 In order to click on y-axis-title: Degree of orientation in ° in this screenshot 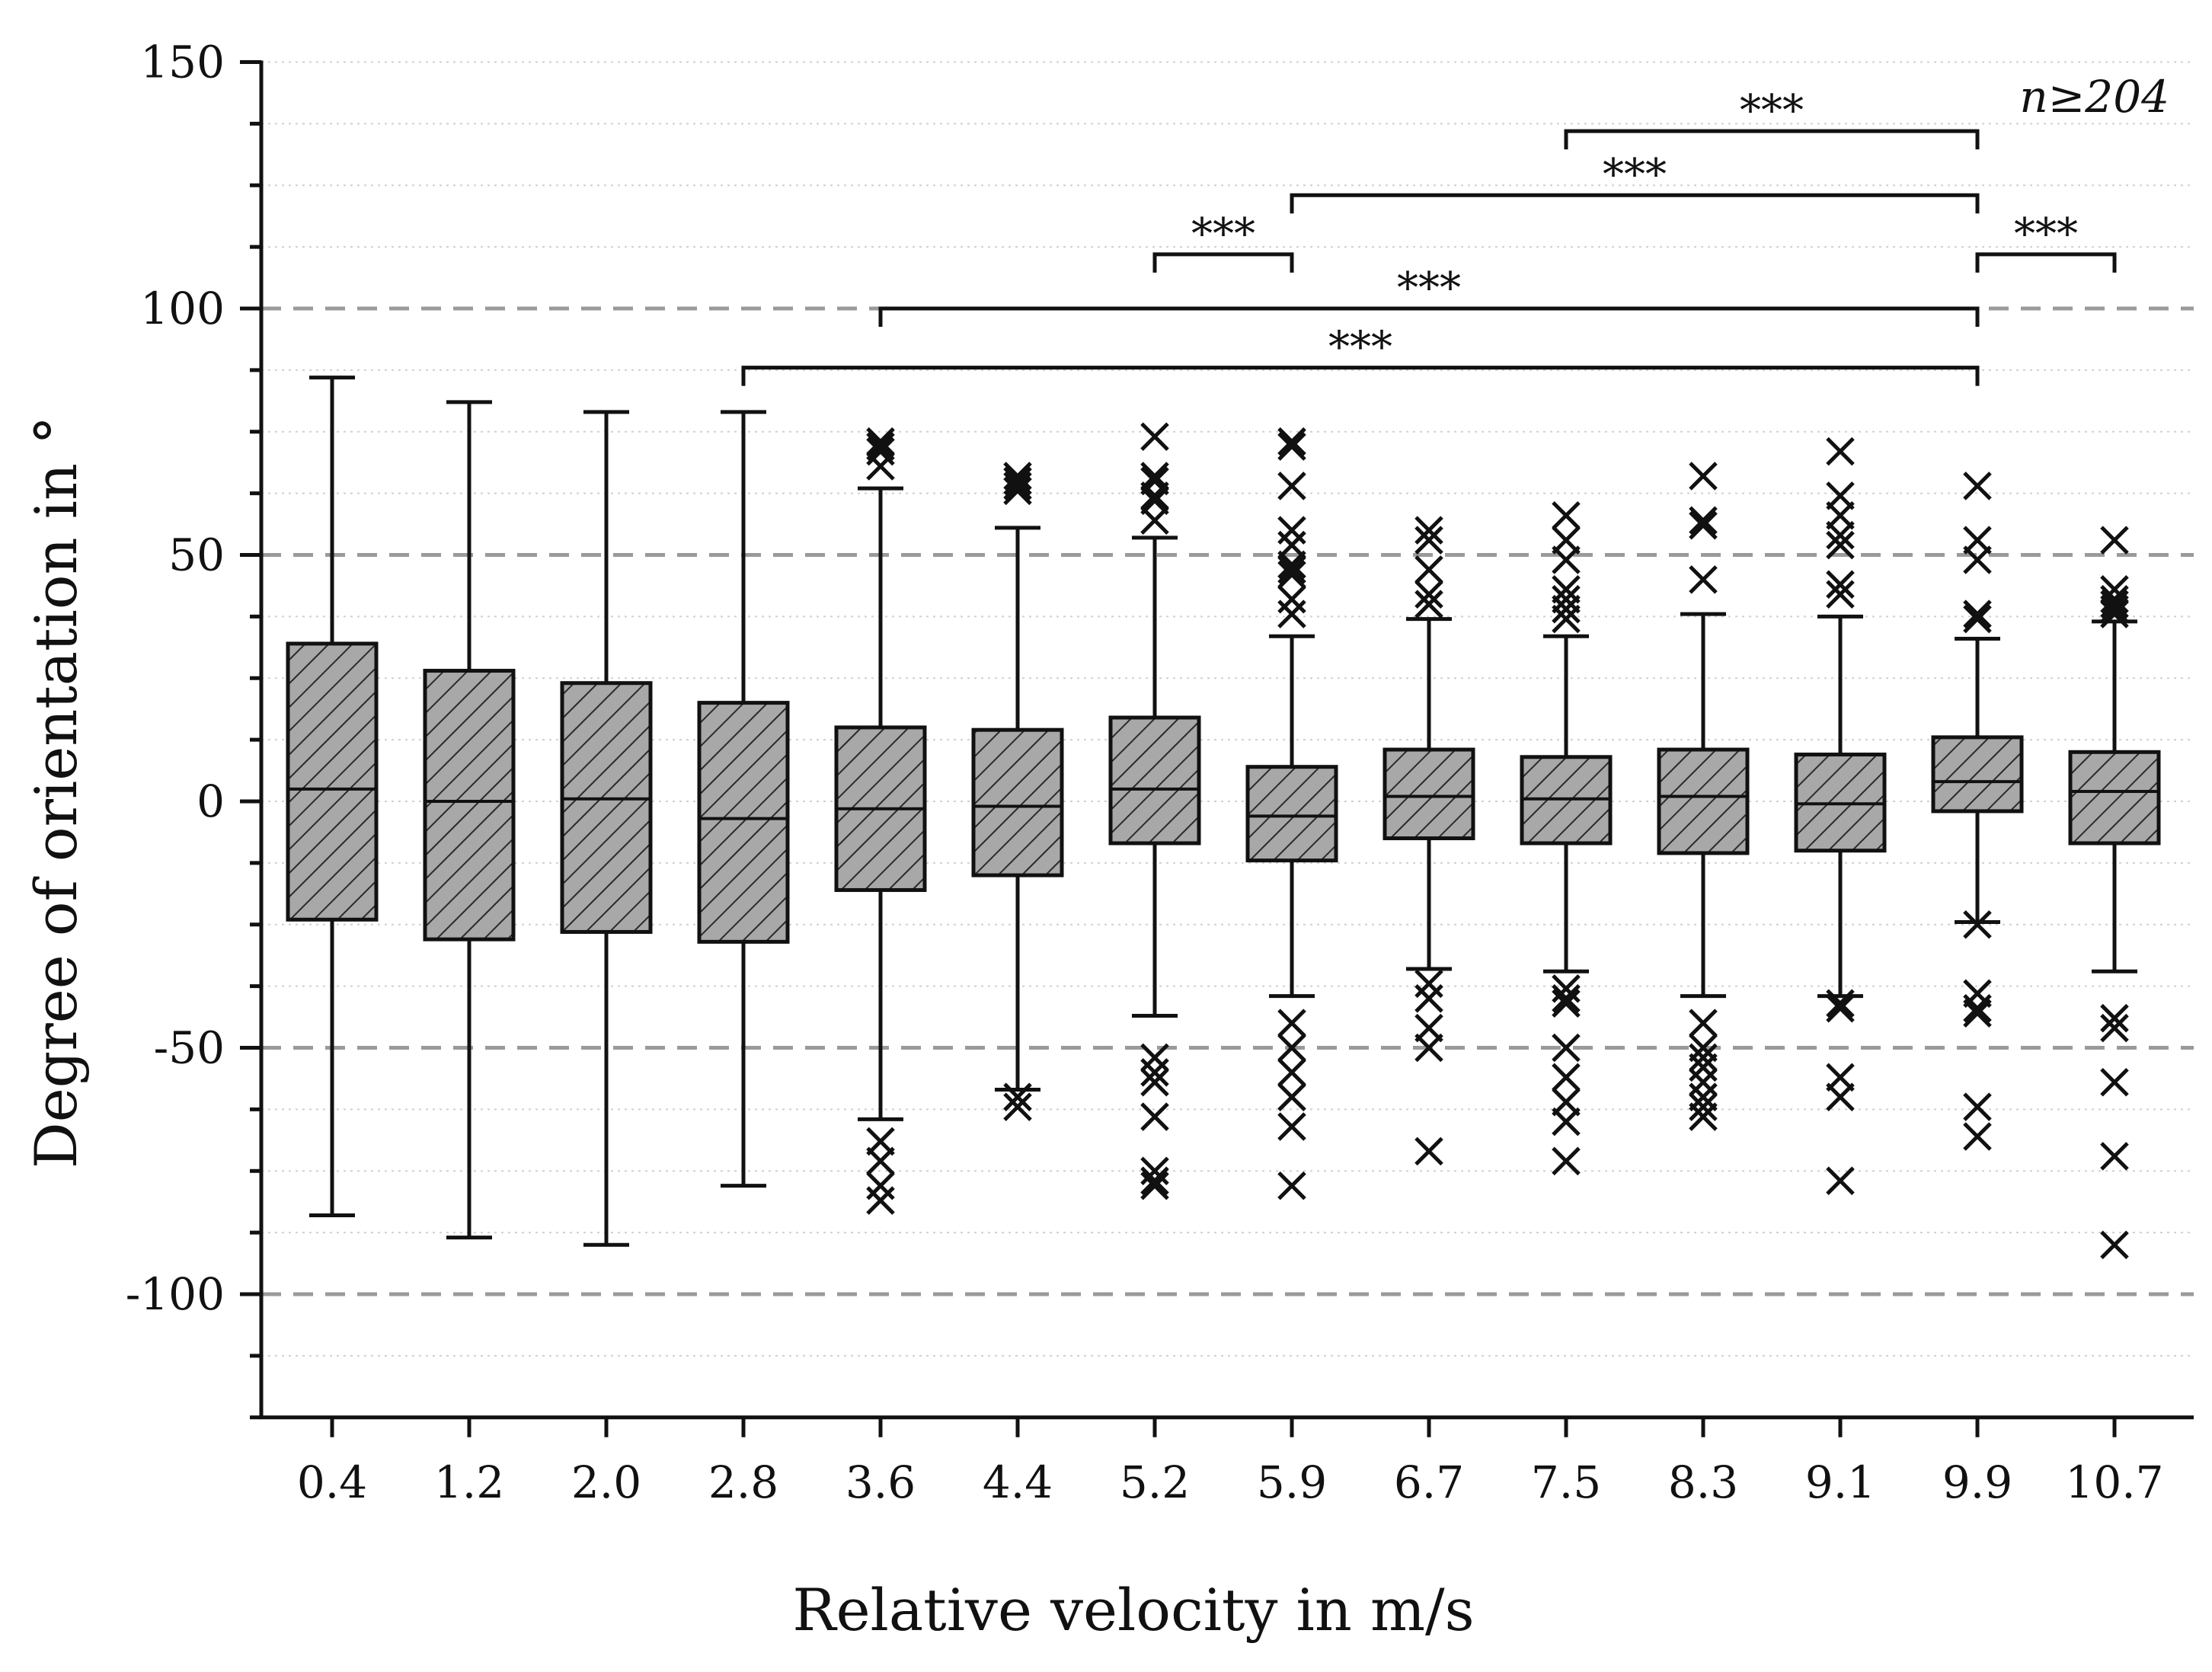, I will do `click(56, 792)`.